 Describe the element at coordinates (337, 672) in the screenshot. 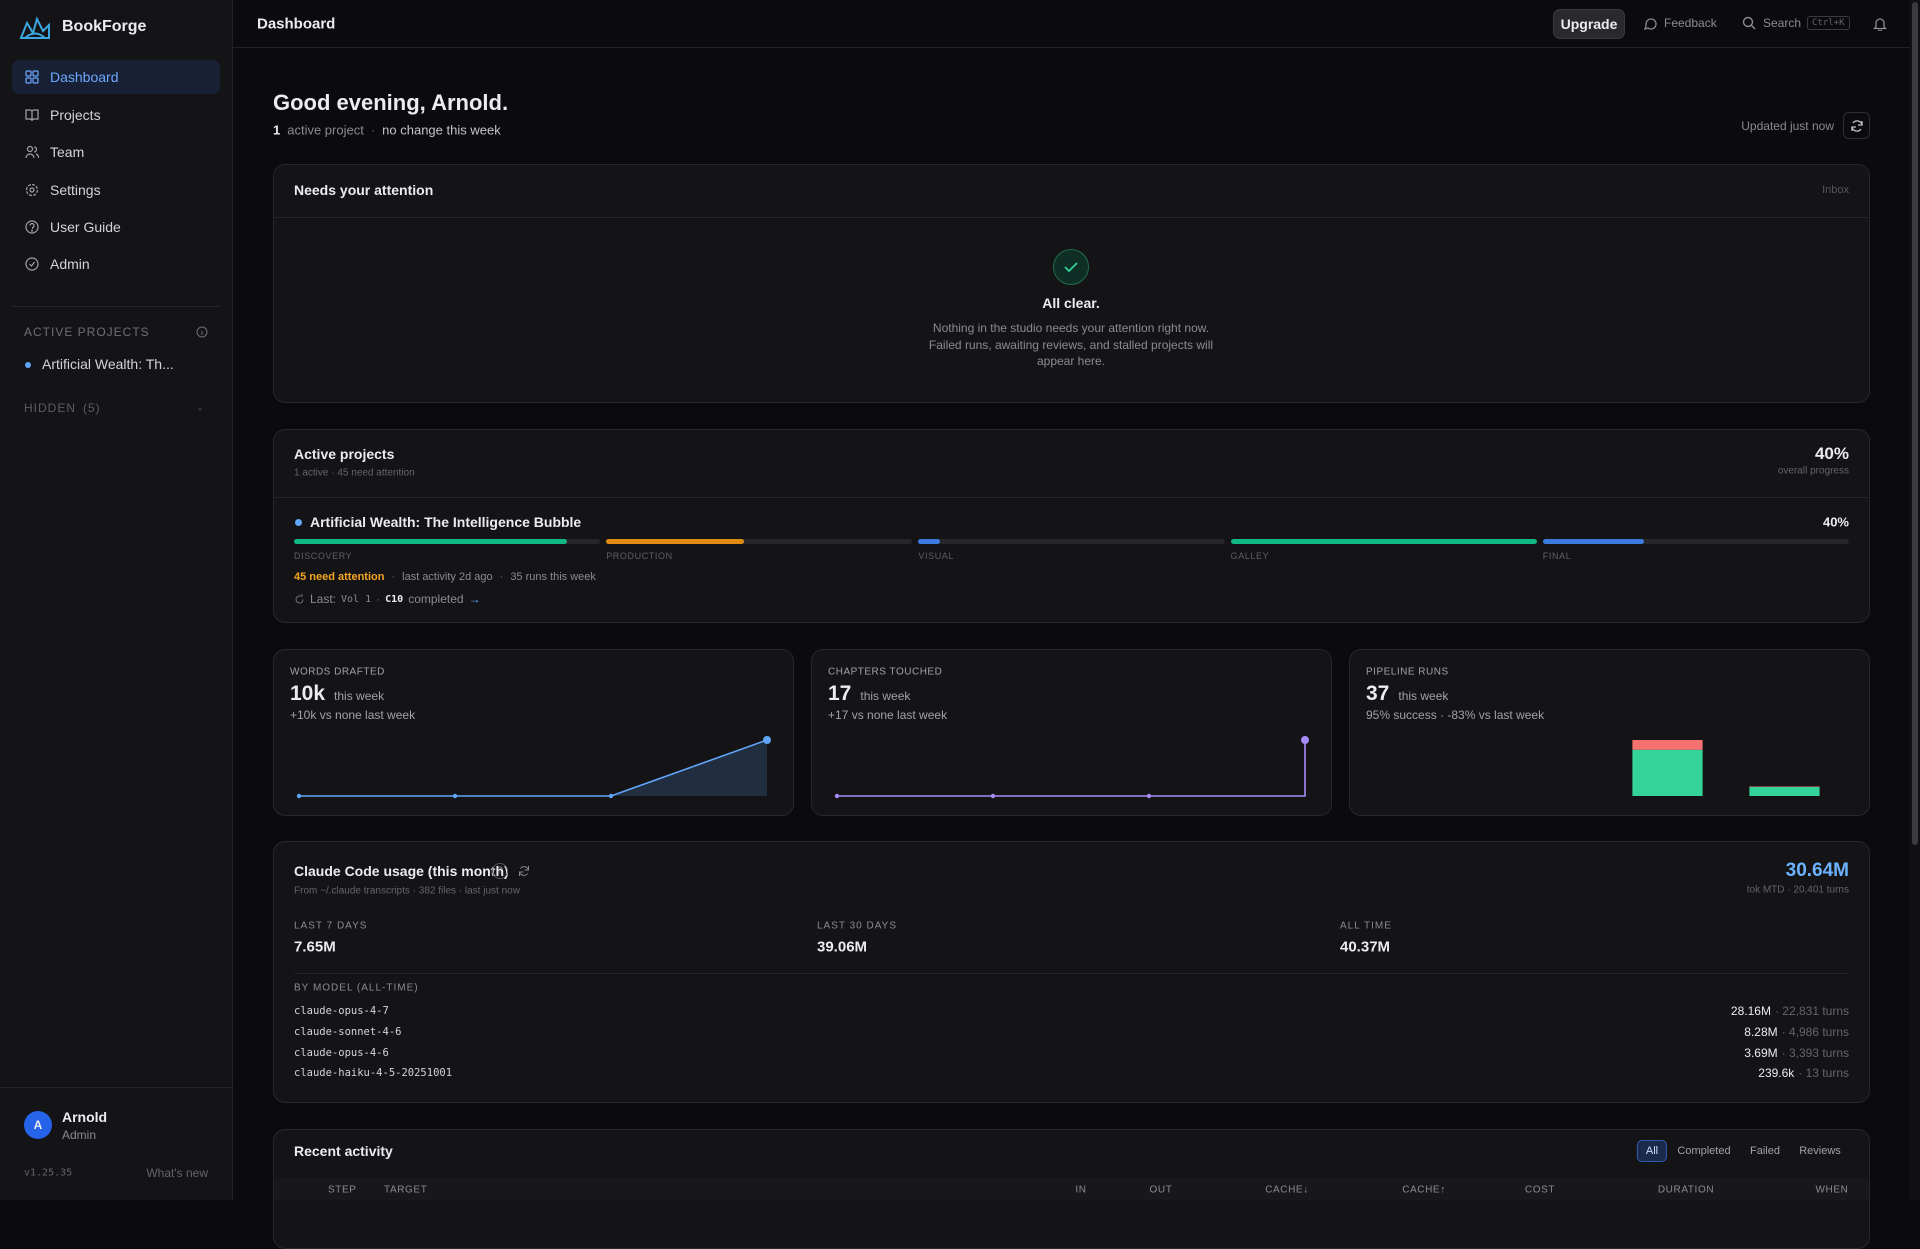

I see `stat-label: WORDS DRAFTED` at that location.